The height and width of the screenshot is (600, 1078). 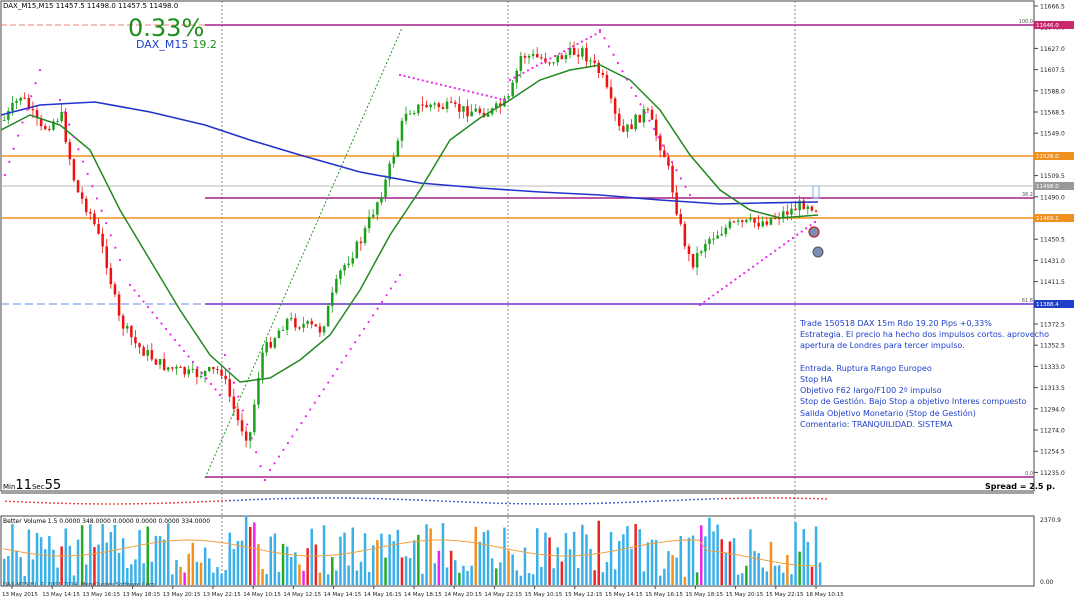 What do you see at coordinates (882, 346) in the screenshot?
I see `comment-line: apertura de Londres para tercer impulso.` at bounding box center [882, 346].